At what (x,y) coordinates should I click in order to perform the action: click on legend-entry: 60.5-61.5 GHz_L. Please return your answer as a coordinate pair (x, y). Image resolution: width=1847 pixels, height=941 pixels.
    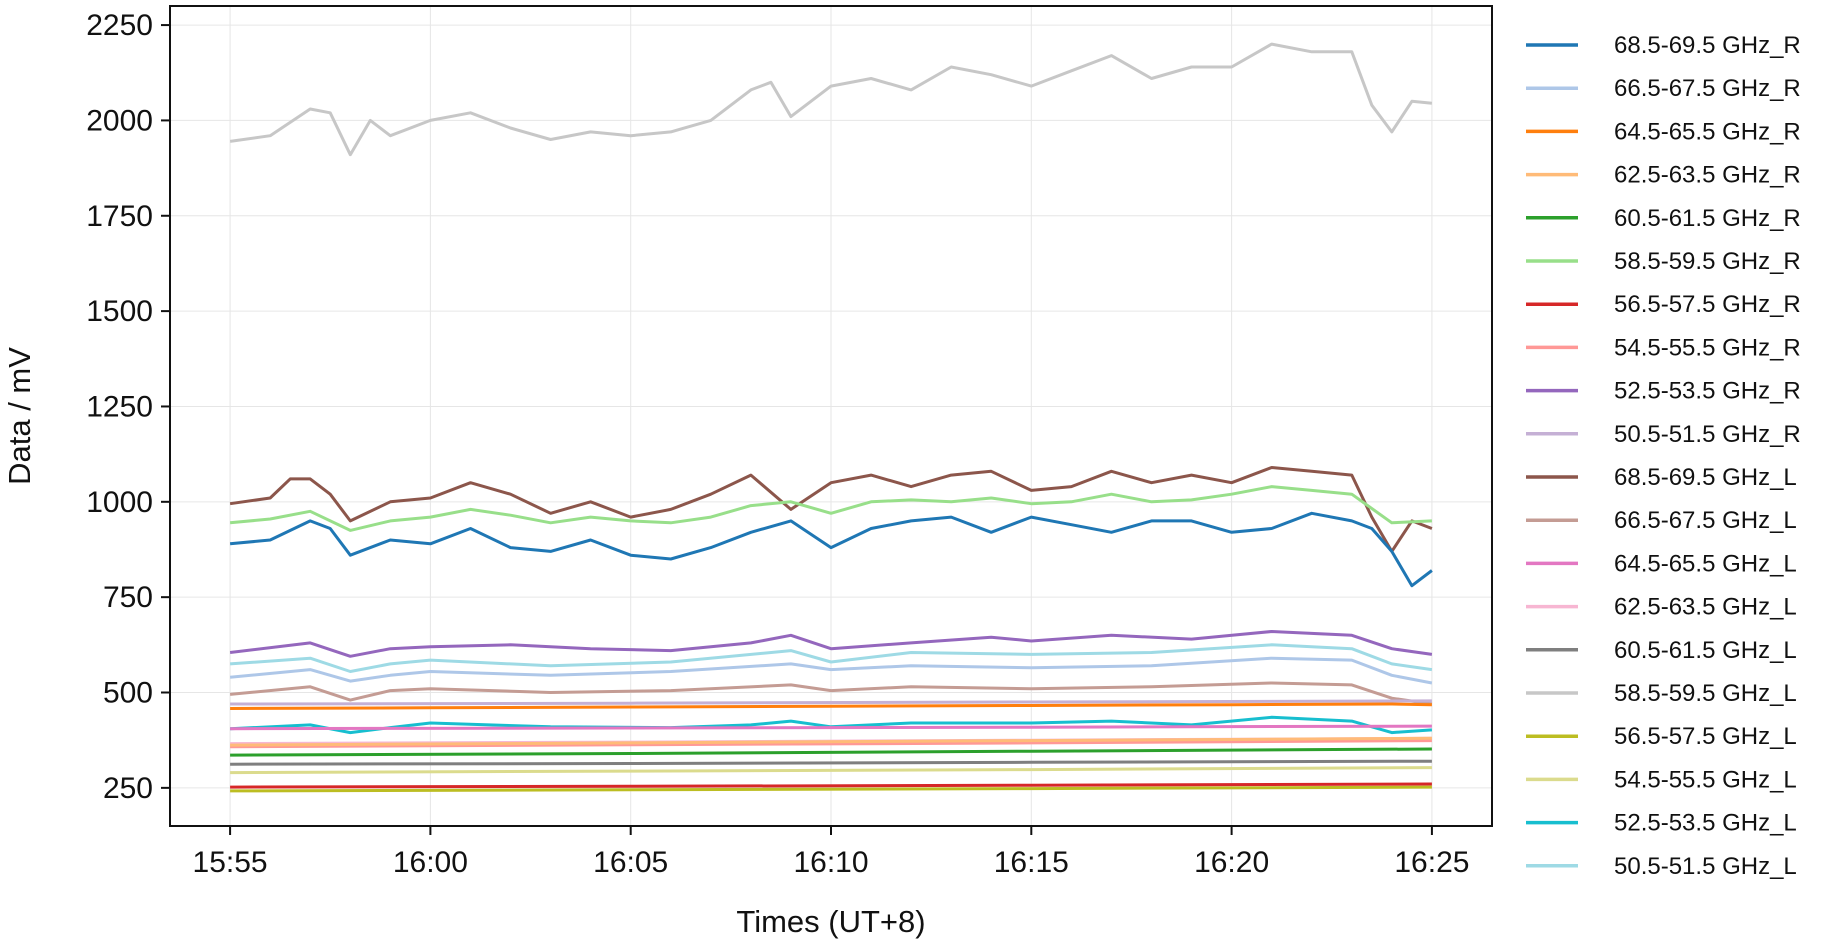
    Looking at the image, I should click on (1661, 650).